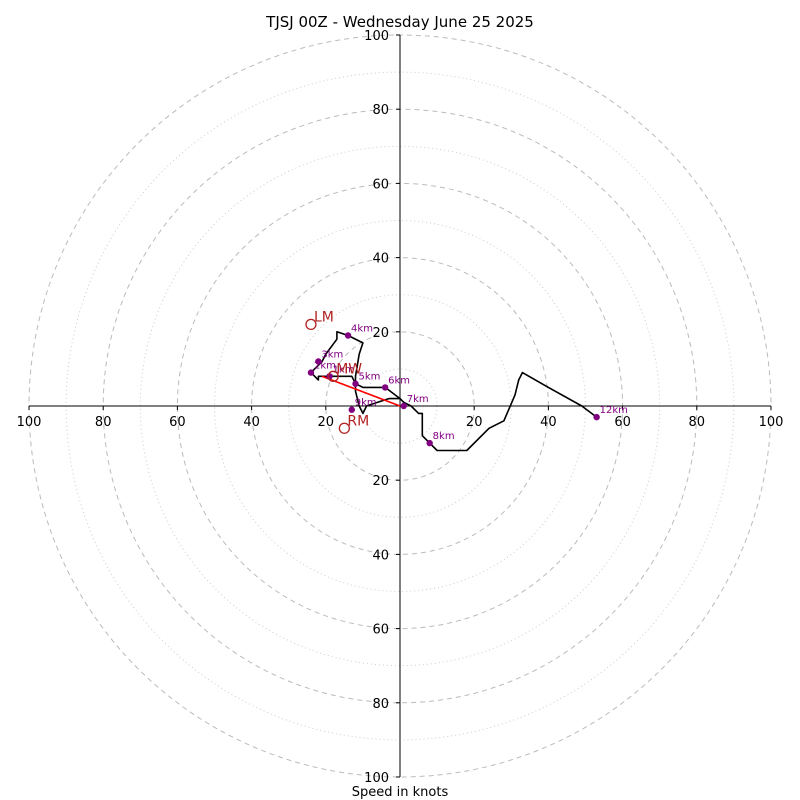  I want to click on storm-motion-label: LM, so click(324, 317).